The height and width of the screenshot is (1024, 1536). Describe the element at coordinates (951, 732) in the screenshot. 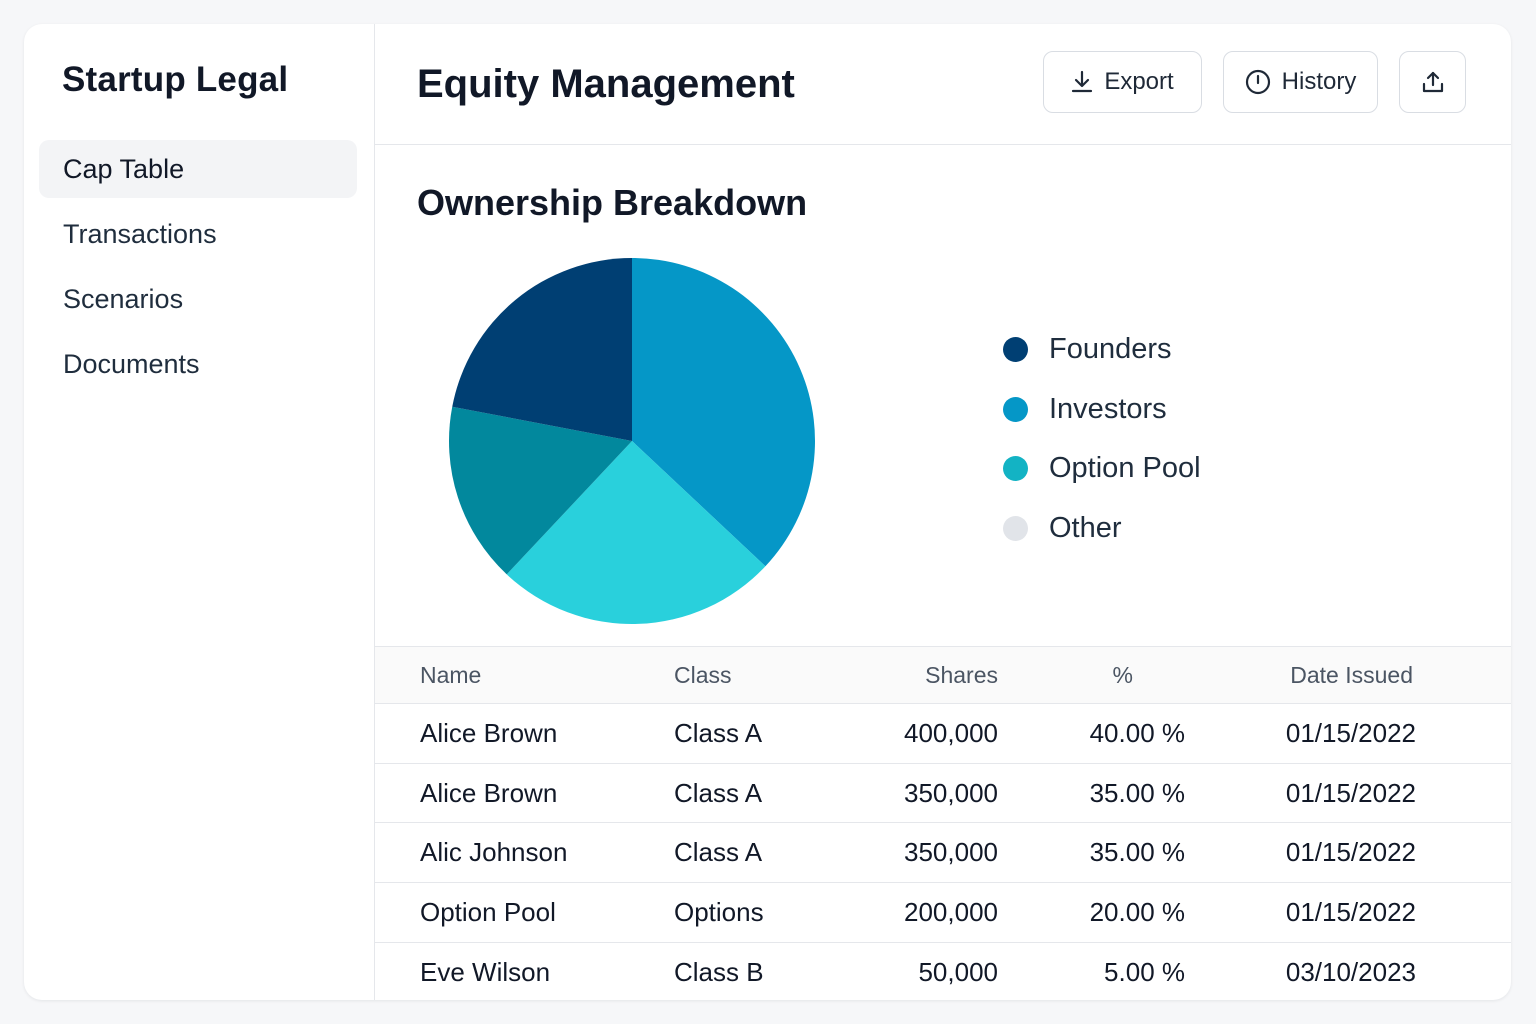

I see `cell-shares: 400,000` at that location.